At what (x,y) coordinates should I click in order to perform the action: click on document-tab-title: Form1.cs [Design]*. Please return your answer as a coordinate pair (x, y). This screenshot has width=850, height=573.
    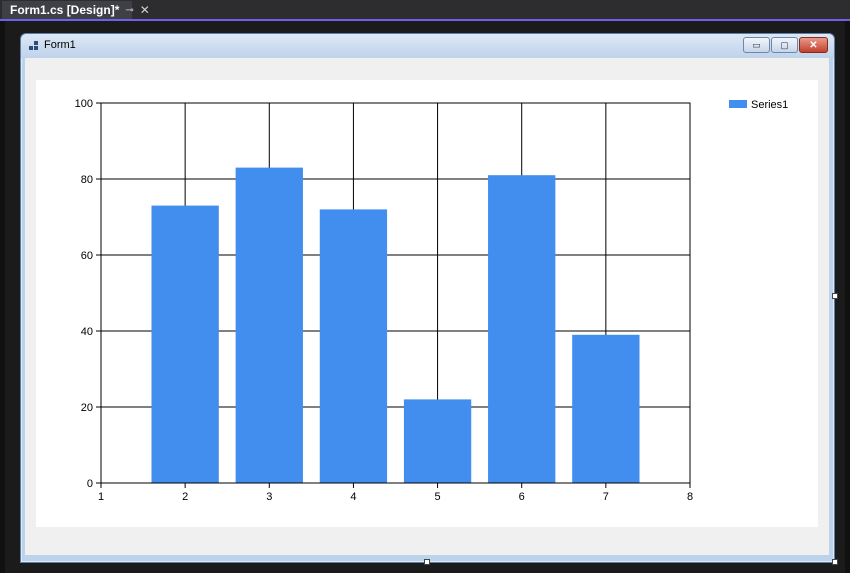
    Looking at the image, I should click on (65, 10).